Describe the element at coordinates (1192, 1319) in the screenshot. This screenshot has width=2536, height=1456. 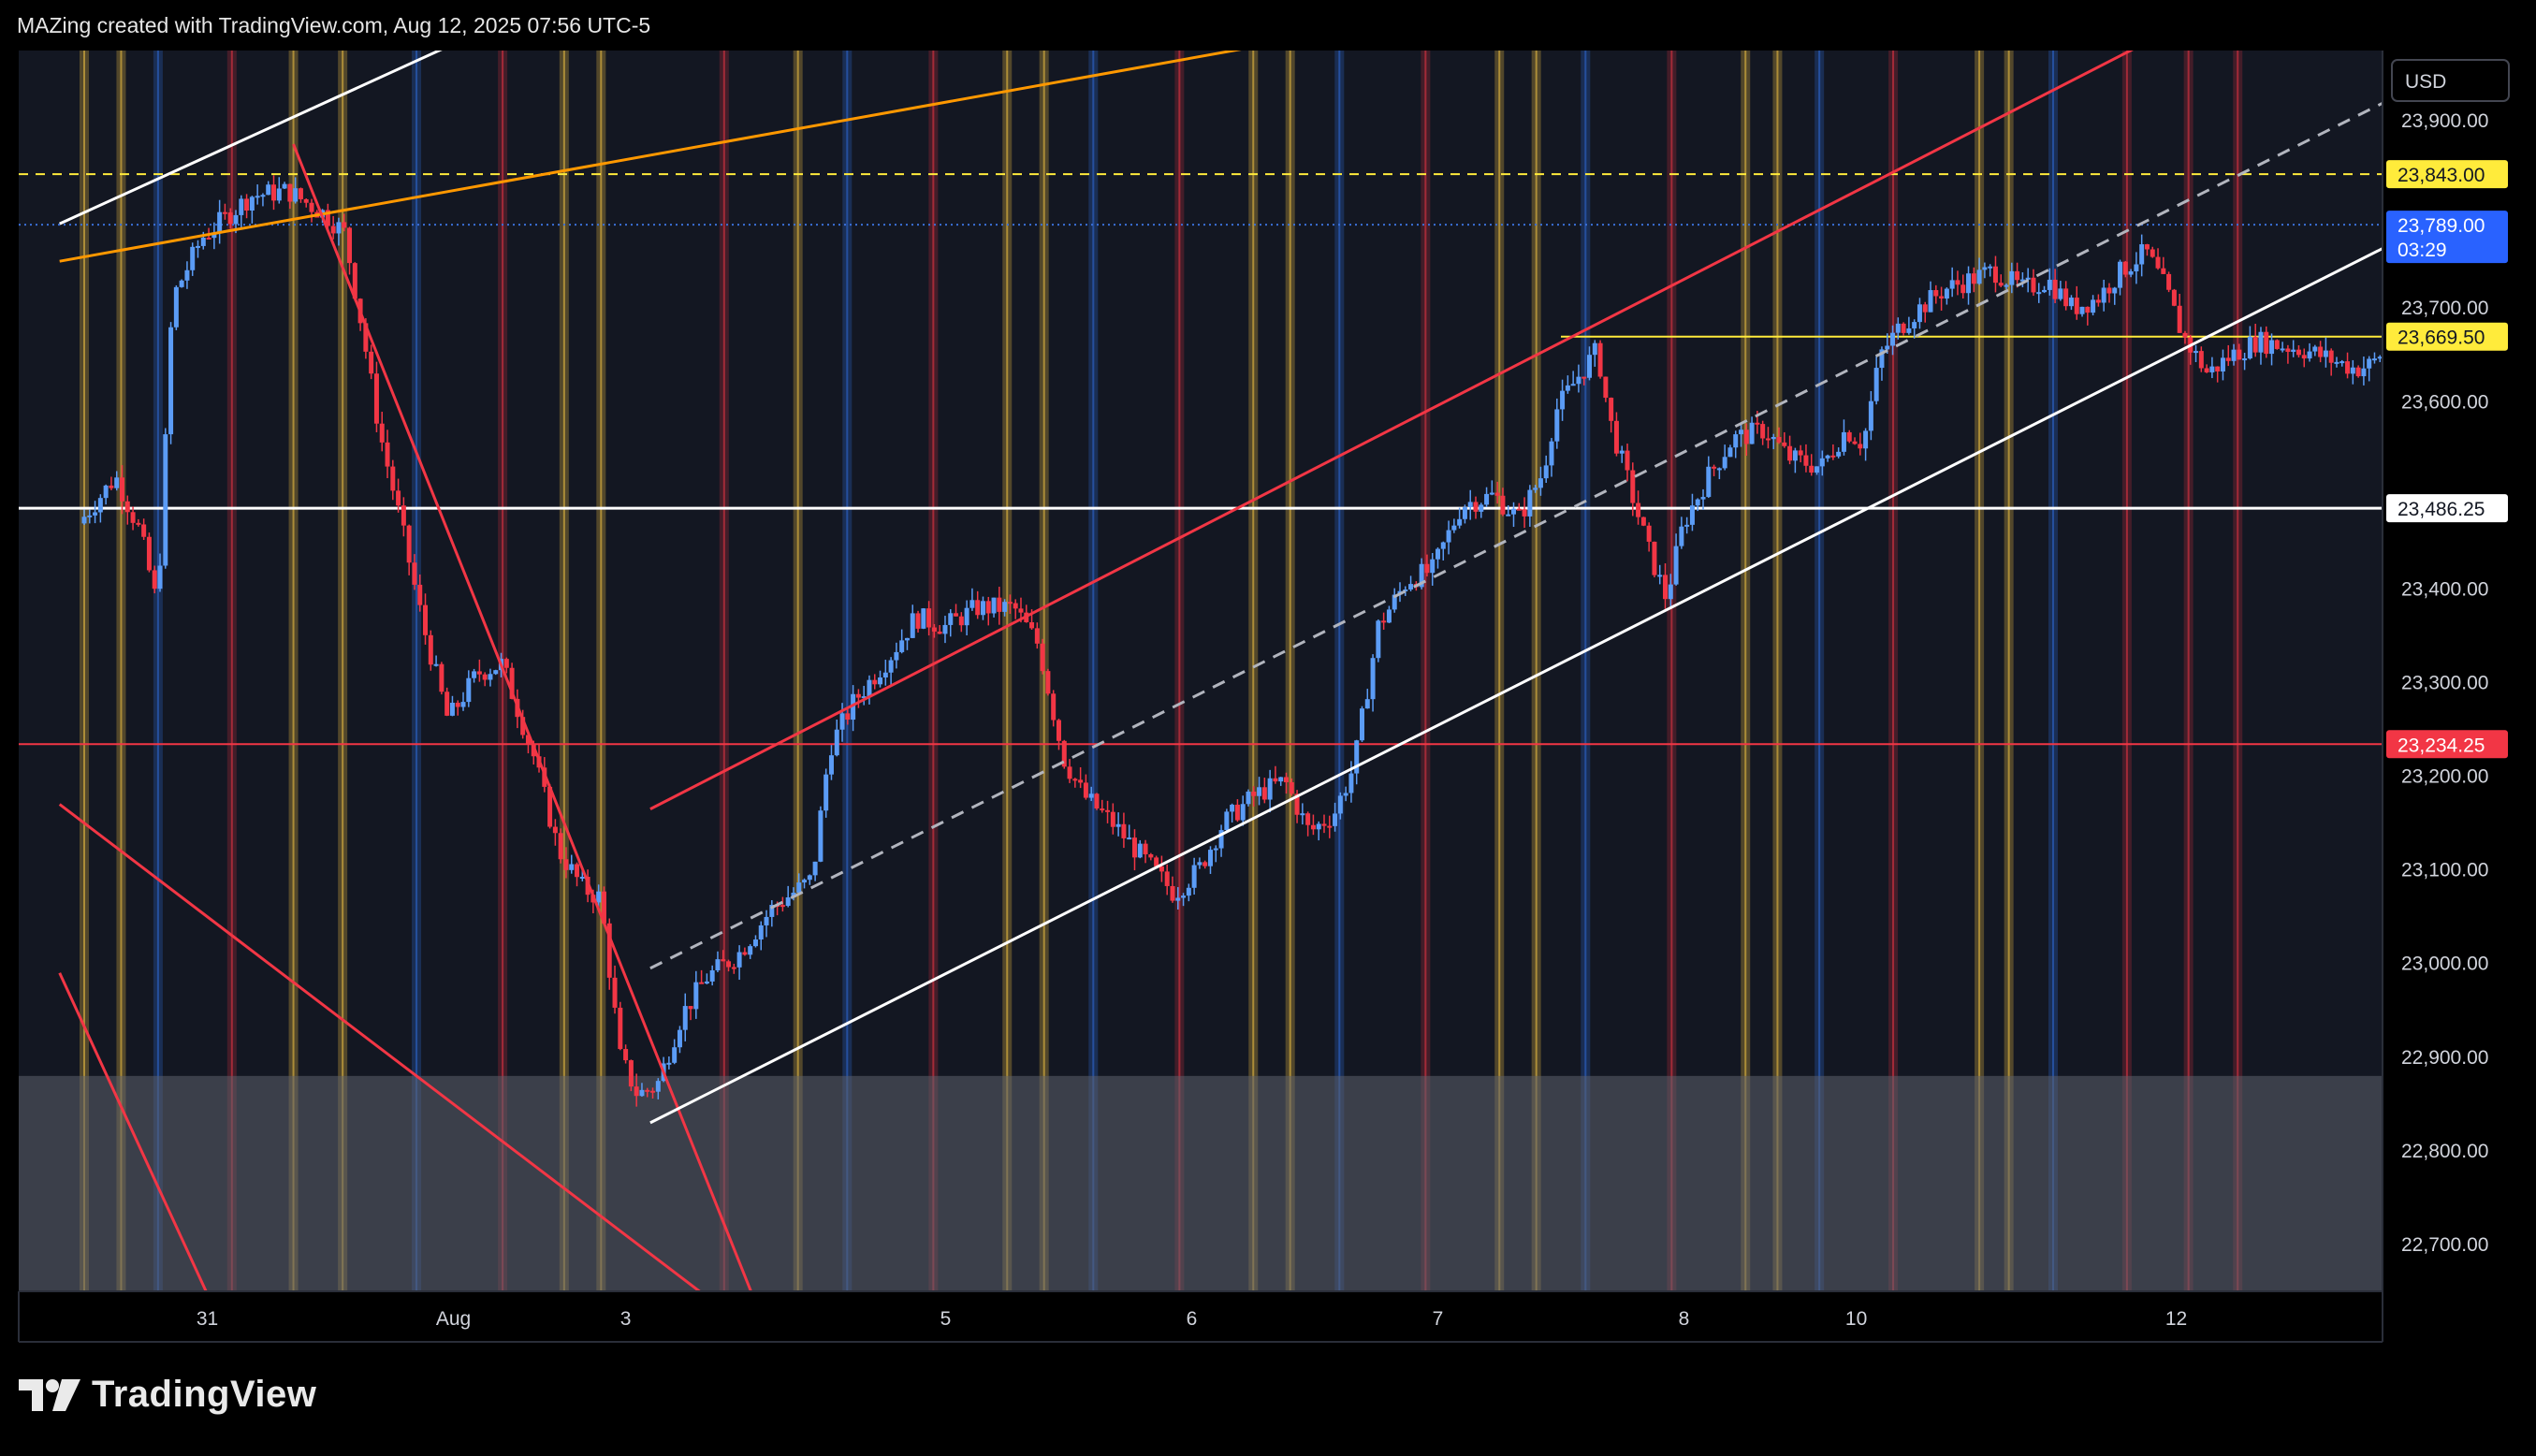
I see `time-axis: 31 Aug 3 5 6 7 8 10 12` at that location.